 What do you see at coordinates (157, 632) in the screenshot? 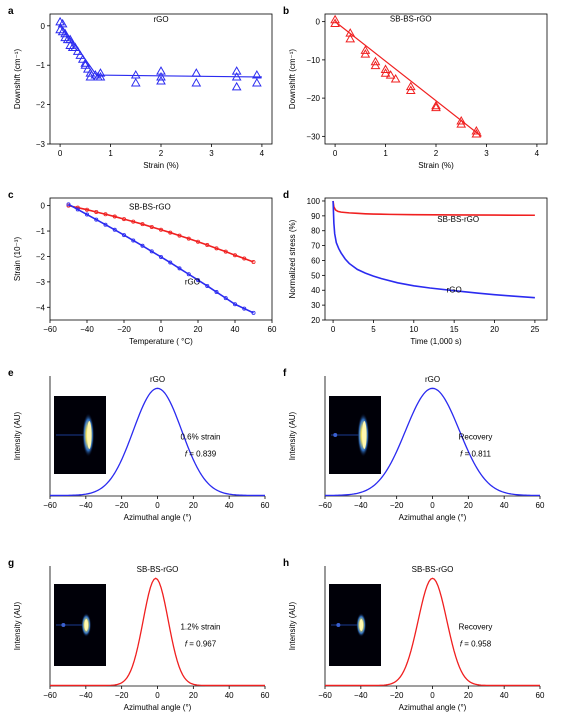
I see `intensity-curve` at bounding box center [157, 632].